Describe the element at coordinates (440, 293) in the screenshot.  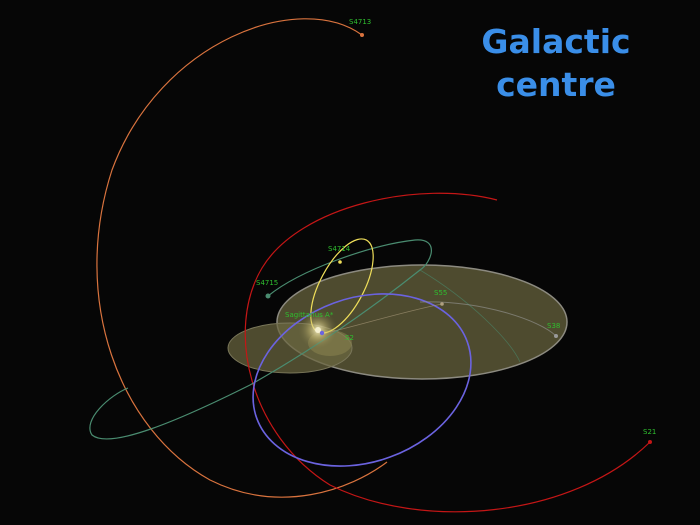
I see `label-s55: S55` at that location.